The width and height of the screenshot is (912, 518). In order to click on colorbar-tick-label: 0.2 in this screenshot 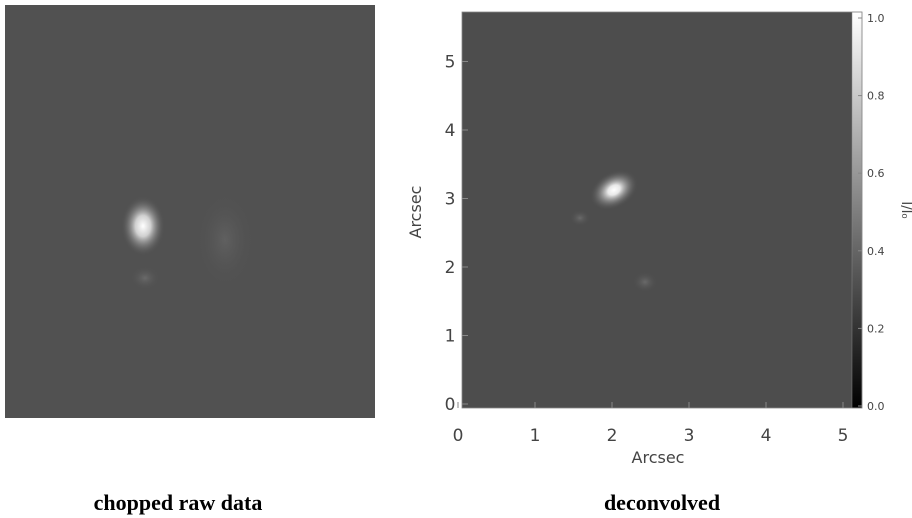, I will do `click(876, 328)`.